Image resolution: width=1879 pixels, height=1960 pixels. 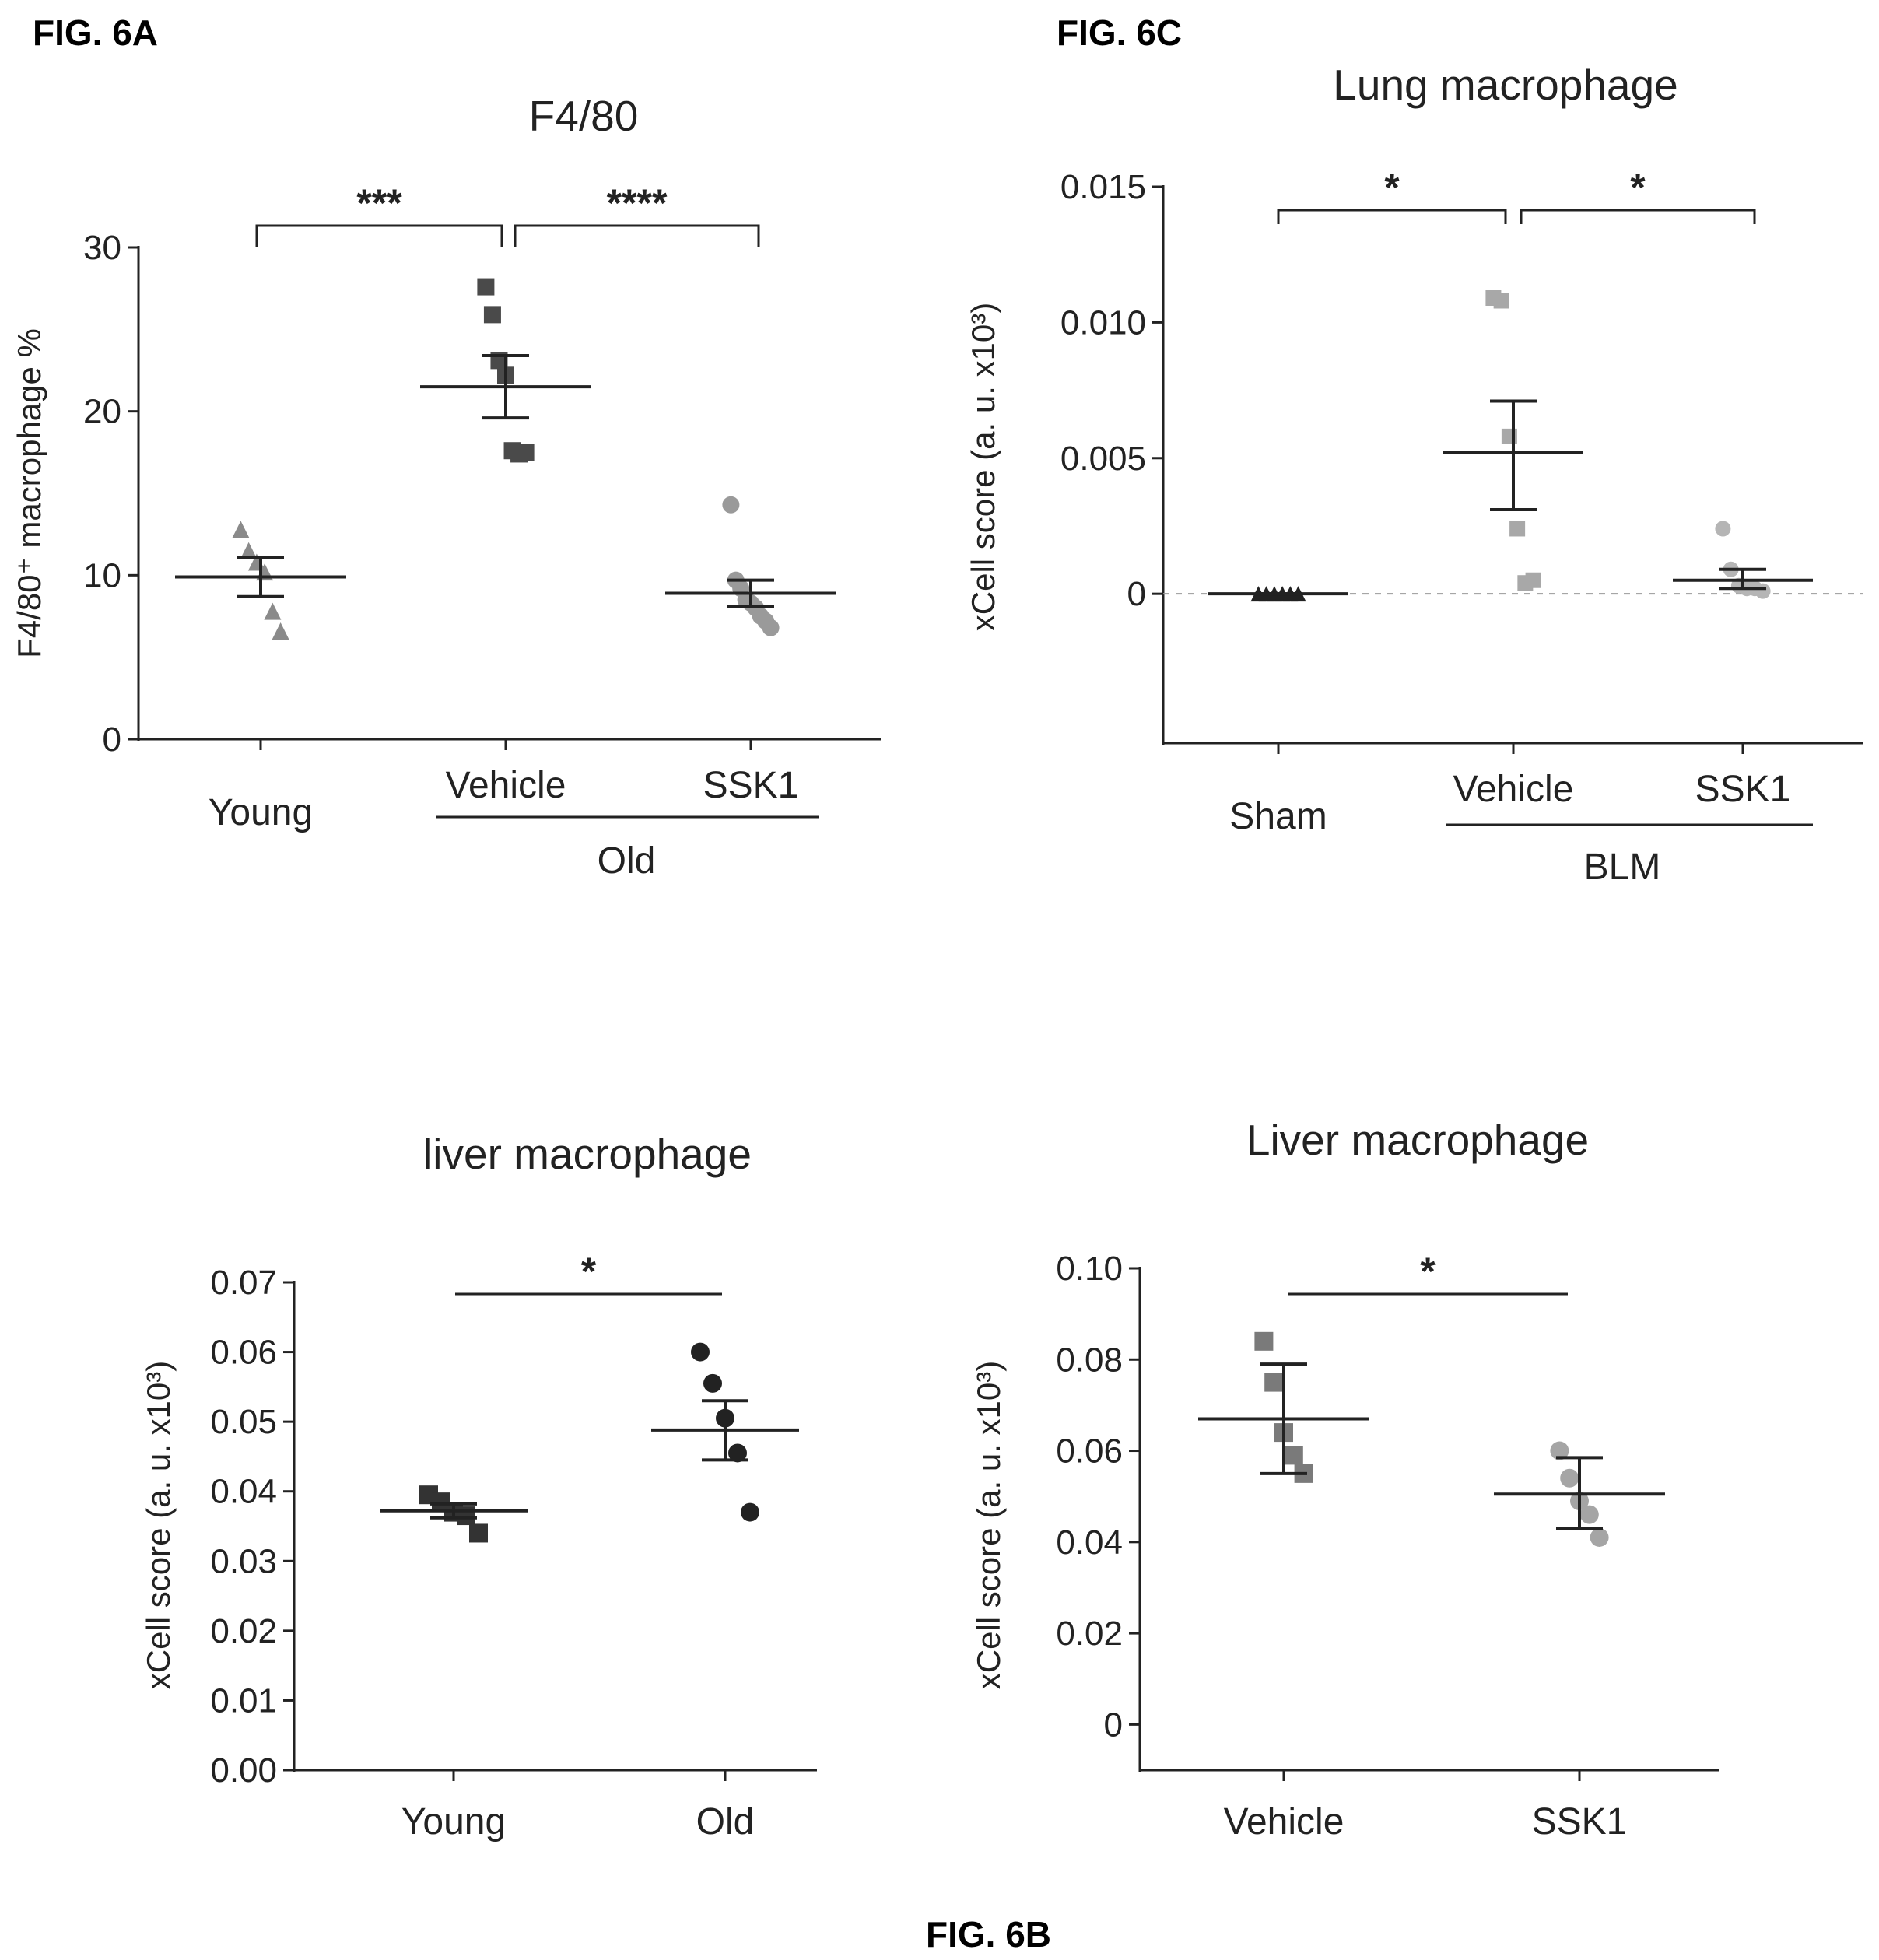 I want to click on significance-stars: ***, so click(x=379, y=203).